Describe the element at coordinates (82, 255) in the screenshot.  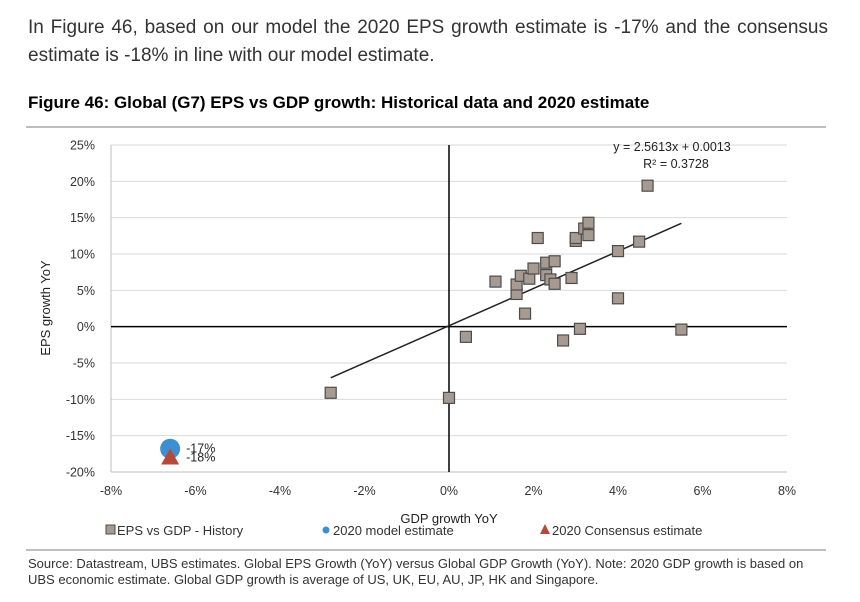
I see `y-tick-label: 10%` at that location.